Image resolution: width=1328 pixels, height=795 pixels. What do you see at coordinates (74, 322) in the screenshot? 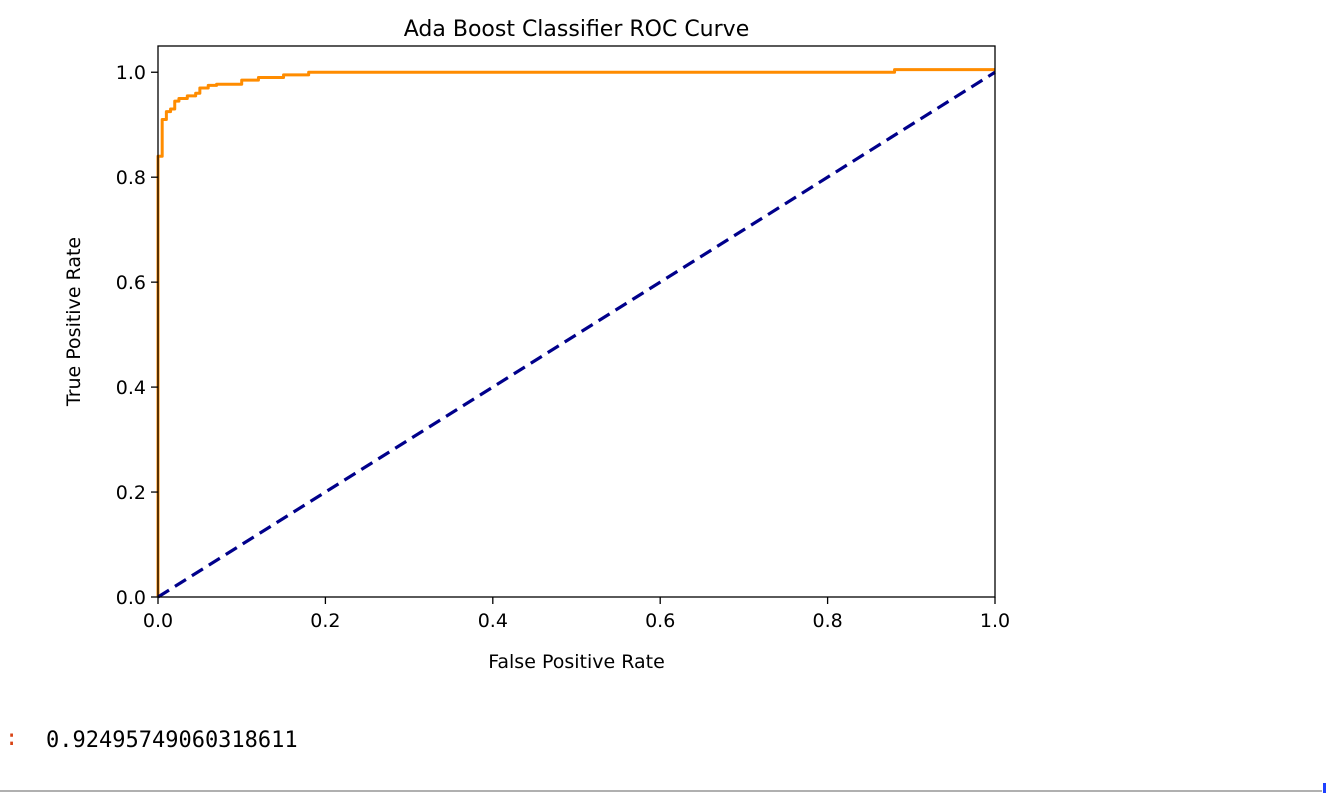
I see `y-axis-label: True Positive Rate` at bounding box center [74, 322].